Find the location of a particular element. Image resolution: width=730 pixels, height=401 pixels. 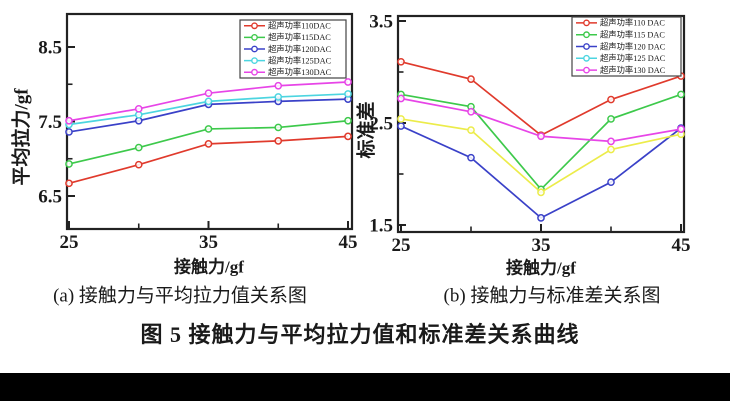

legend-entry-label: 超声功率130 DAC is located at coordinates (633, 70).